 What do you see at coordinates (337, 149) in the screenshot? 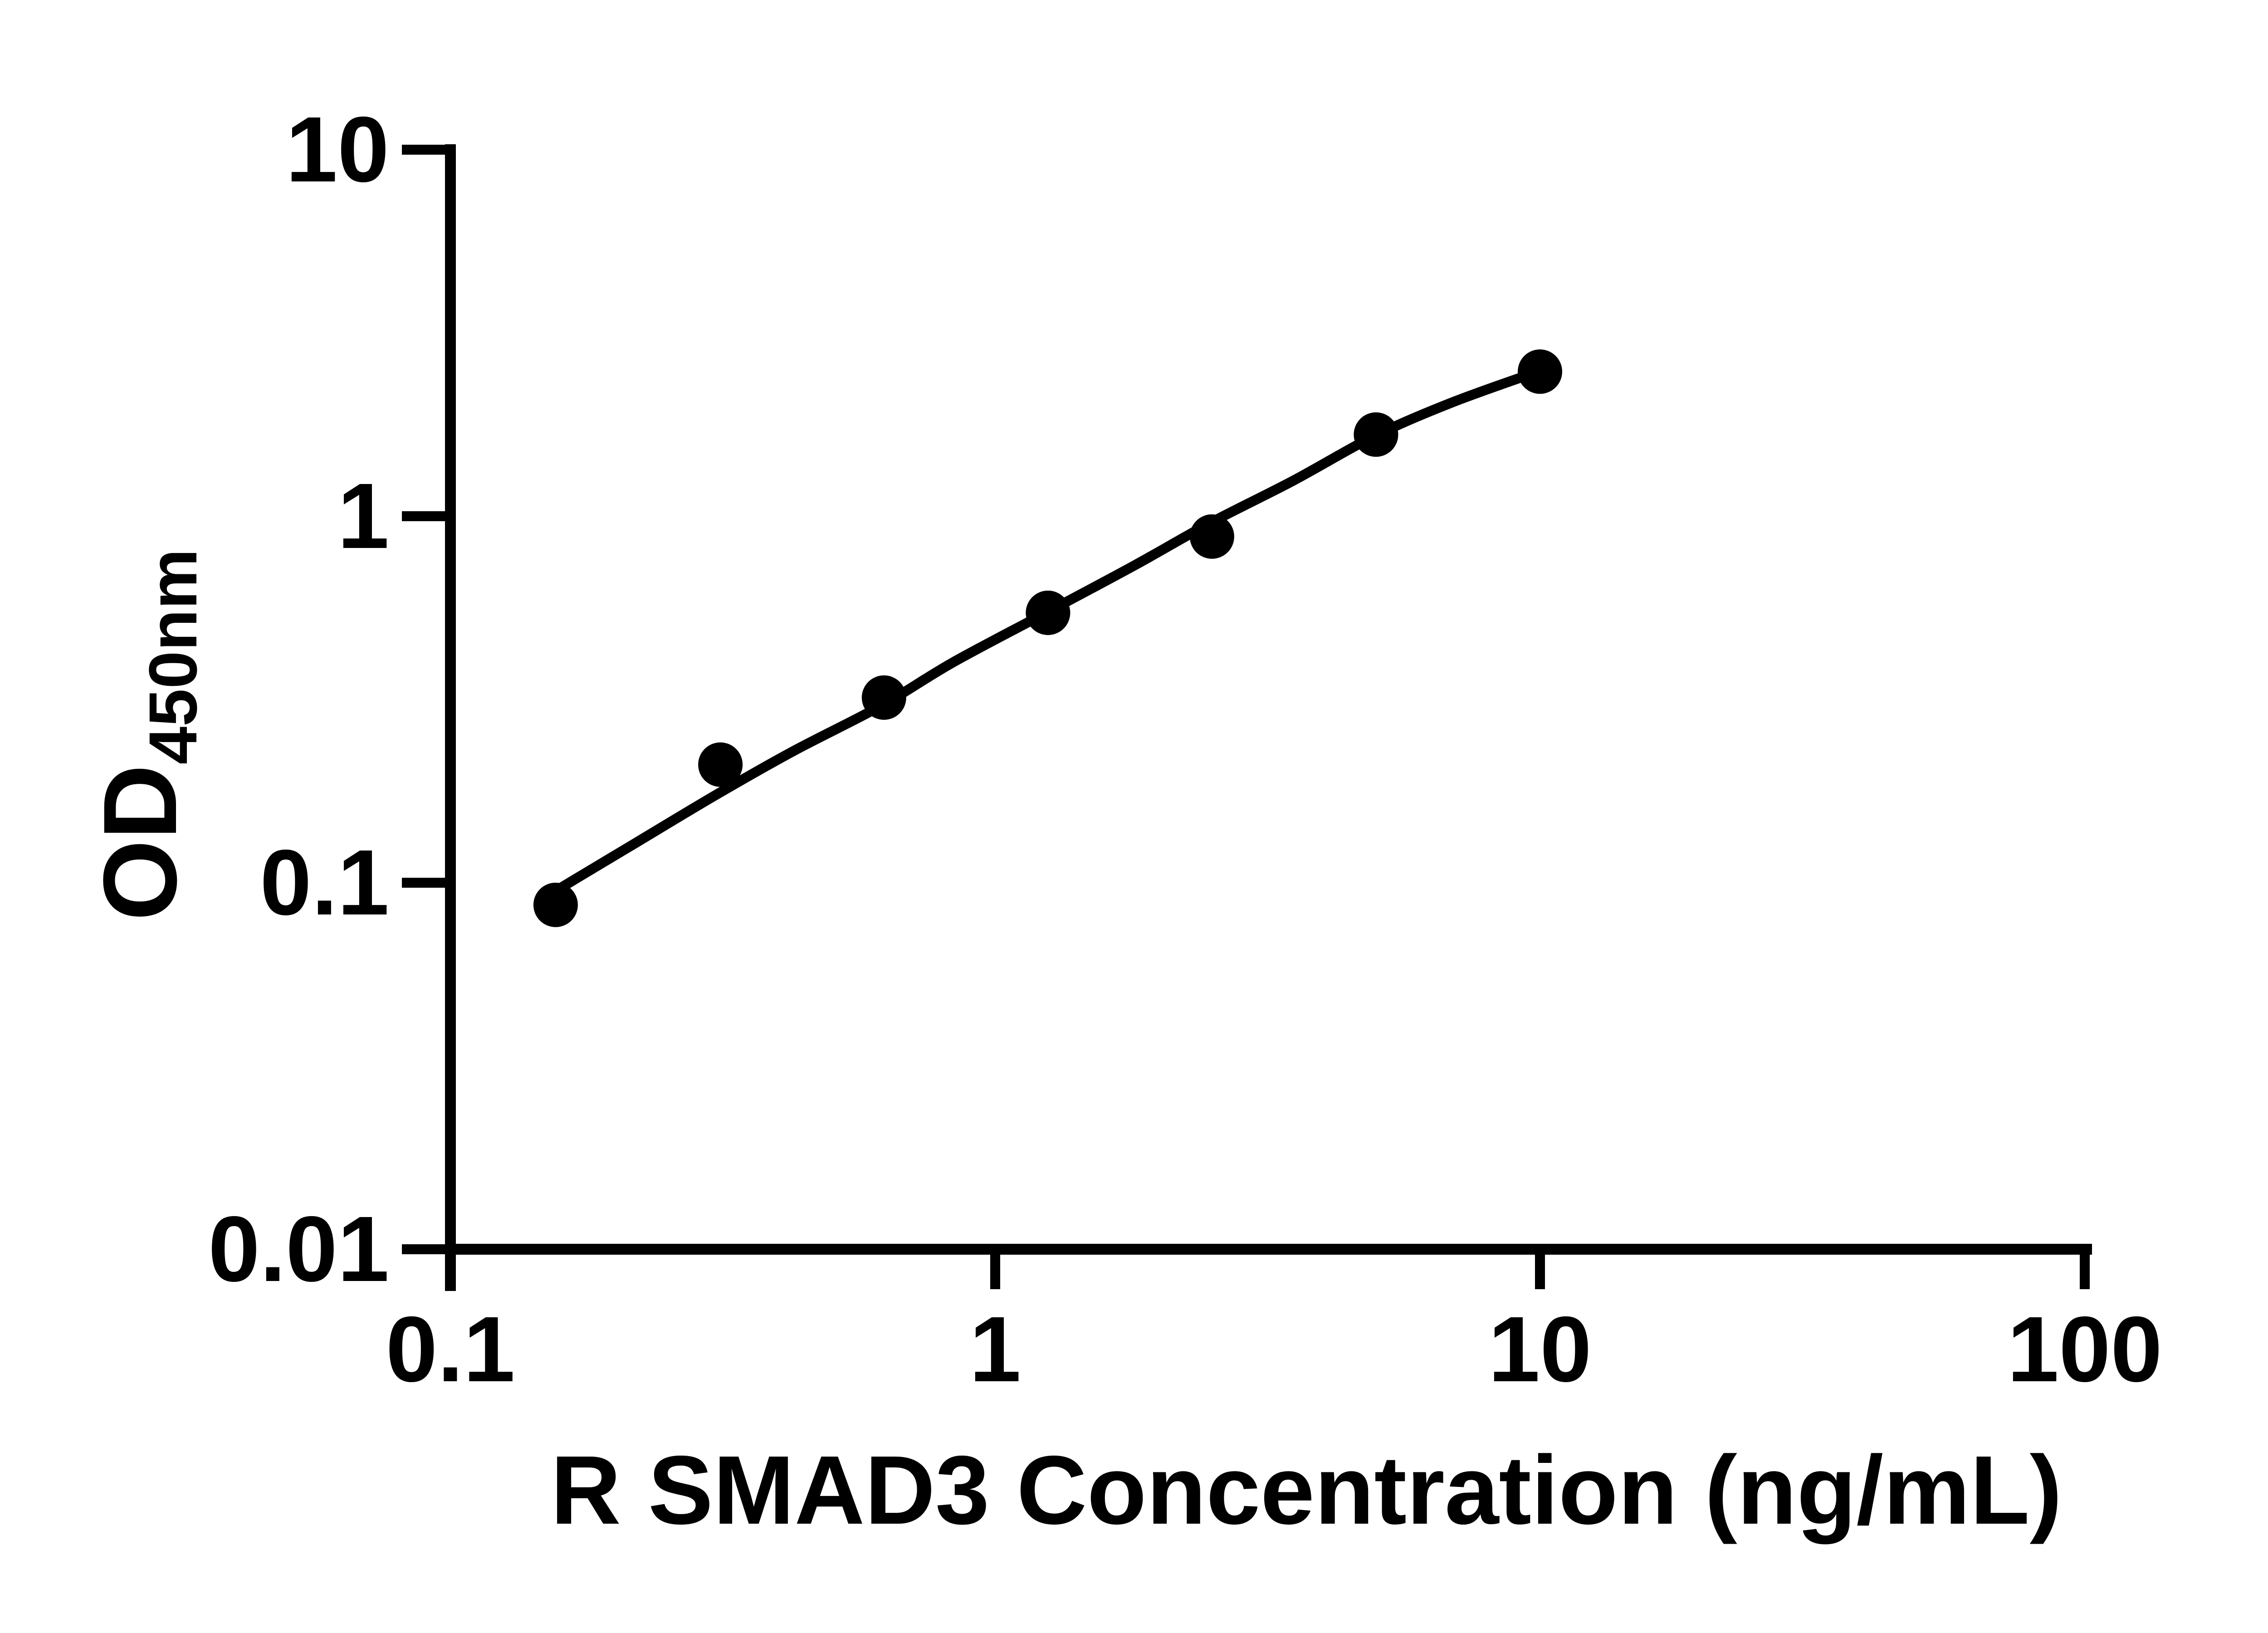
I see `y-tick-label: 10` at bounding box center [337, 149].